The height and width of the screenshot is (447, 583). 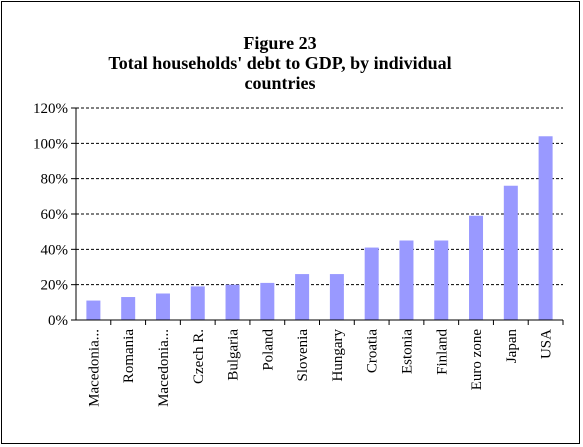 I want to click on x-category-label: USA, so click(x=547, y=344).